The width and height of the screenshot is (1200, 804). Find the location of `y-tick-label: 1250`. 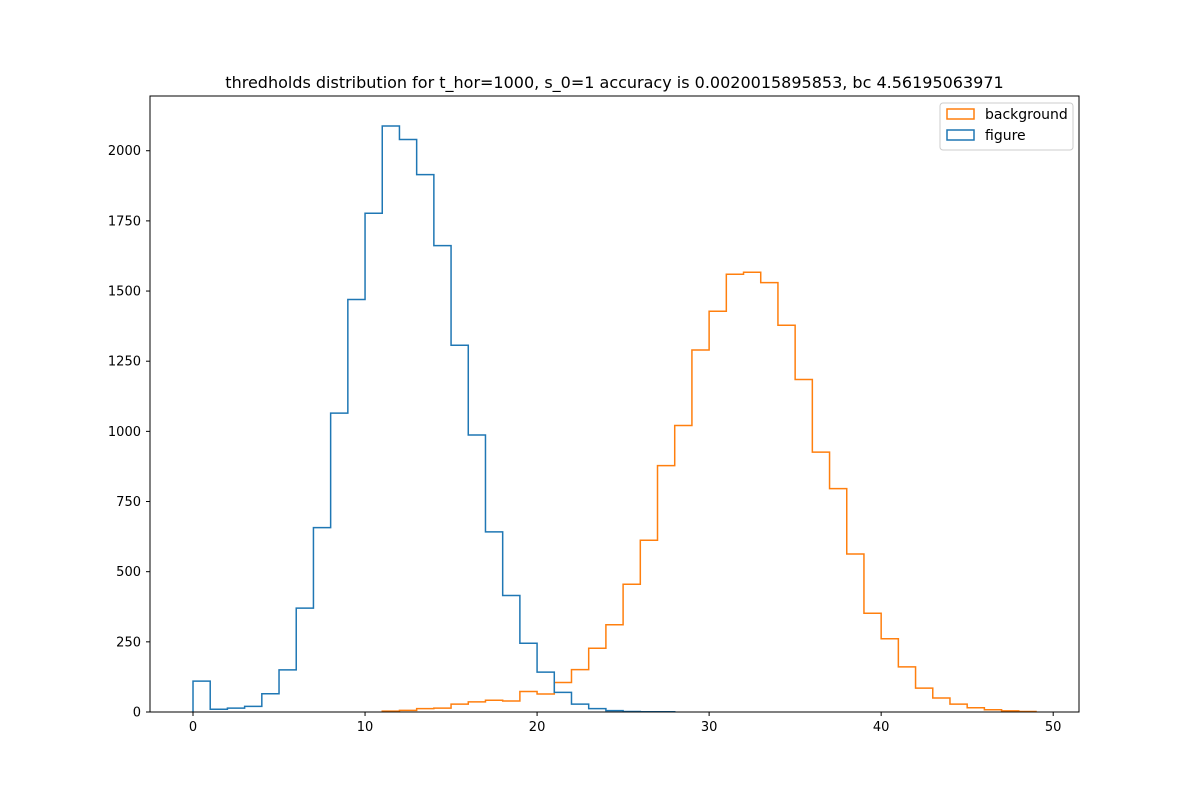

y-tick-label: 1250 is located at coordinates (124, 362).